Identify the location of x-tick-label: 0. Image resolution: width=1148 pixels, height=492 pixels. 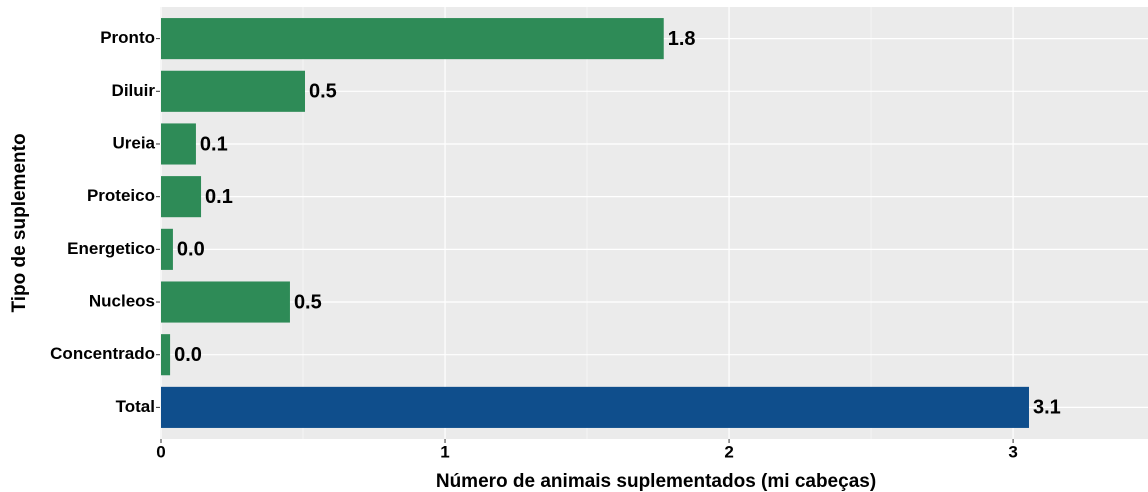
(160, 451).